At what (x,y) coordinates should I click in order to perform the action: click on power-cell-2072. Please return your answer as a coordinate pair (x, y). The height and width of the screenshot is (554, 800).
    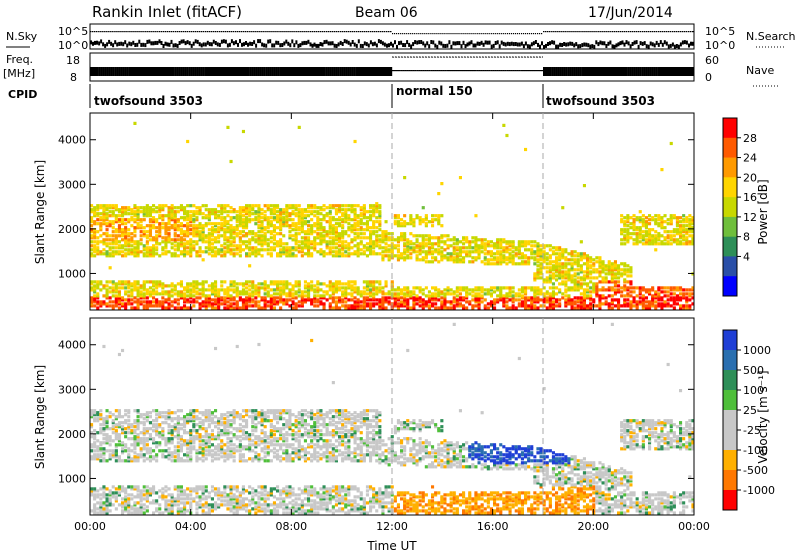
    Looking at the image, I should click on (349, 256).